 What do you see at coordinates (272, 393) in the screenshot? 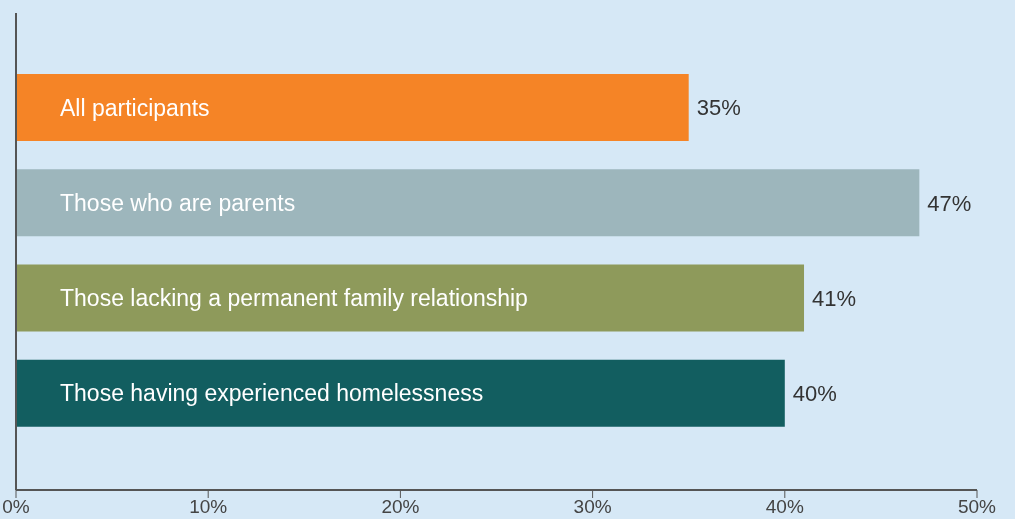
I see `y-tick-label: Those having experienced homelessness` at bounding box center [272, 393].